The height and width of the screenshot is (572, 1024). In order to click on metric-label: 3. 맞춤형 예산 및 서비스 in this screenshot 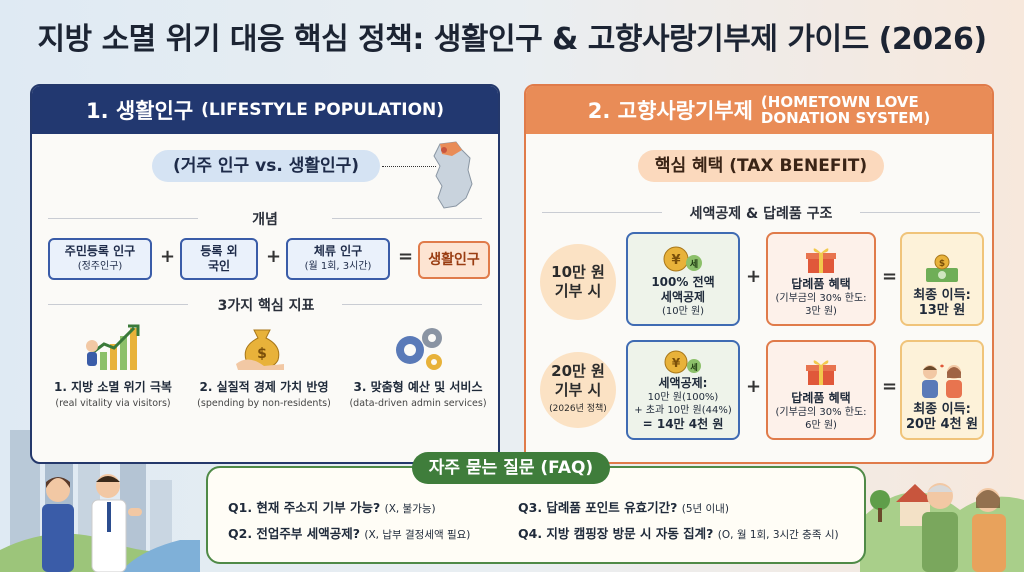, I will do `click(418, 386)`.